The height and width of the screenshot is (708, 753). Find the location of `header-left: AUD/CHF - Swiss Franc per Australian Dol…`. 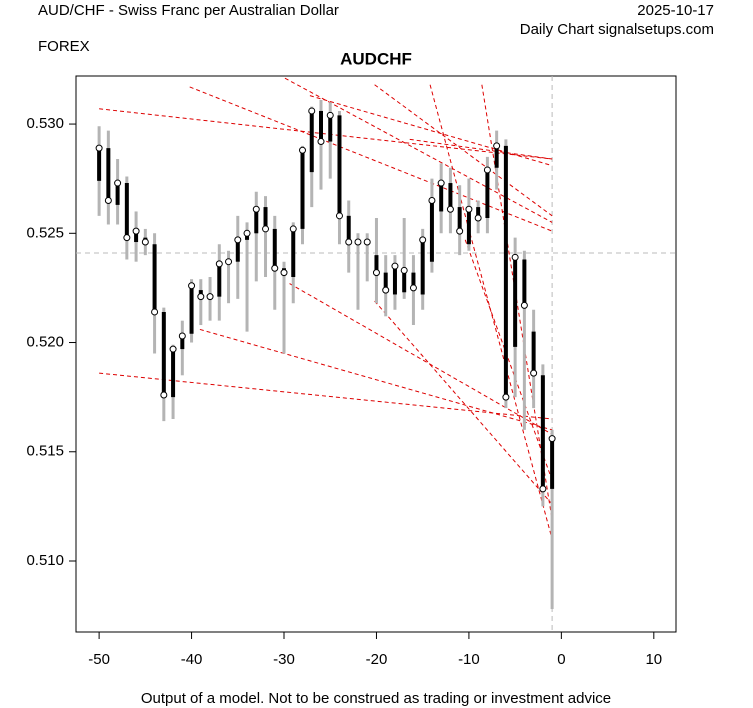

header-left: AUD/CHF - Swiss Franc per Australian Dol… is located at coordinates (188, 10).